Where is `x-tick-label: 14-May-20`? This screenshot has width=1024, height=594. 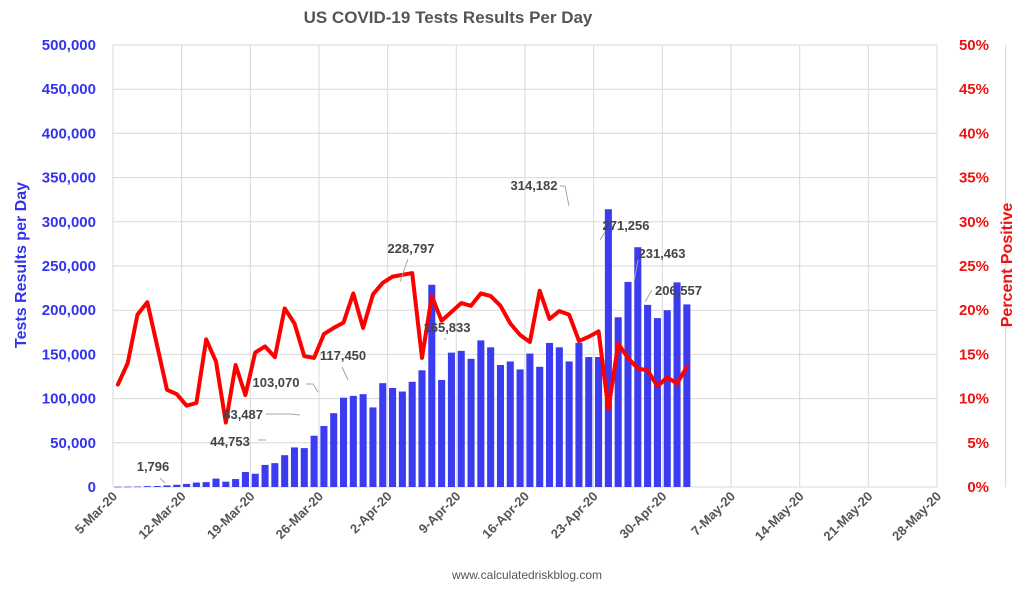
x-tick-label: 14-May-20 is located at coordinates (779, 516).